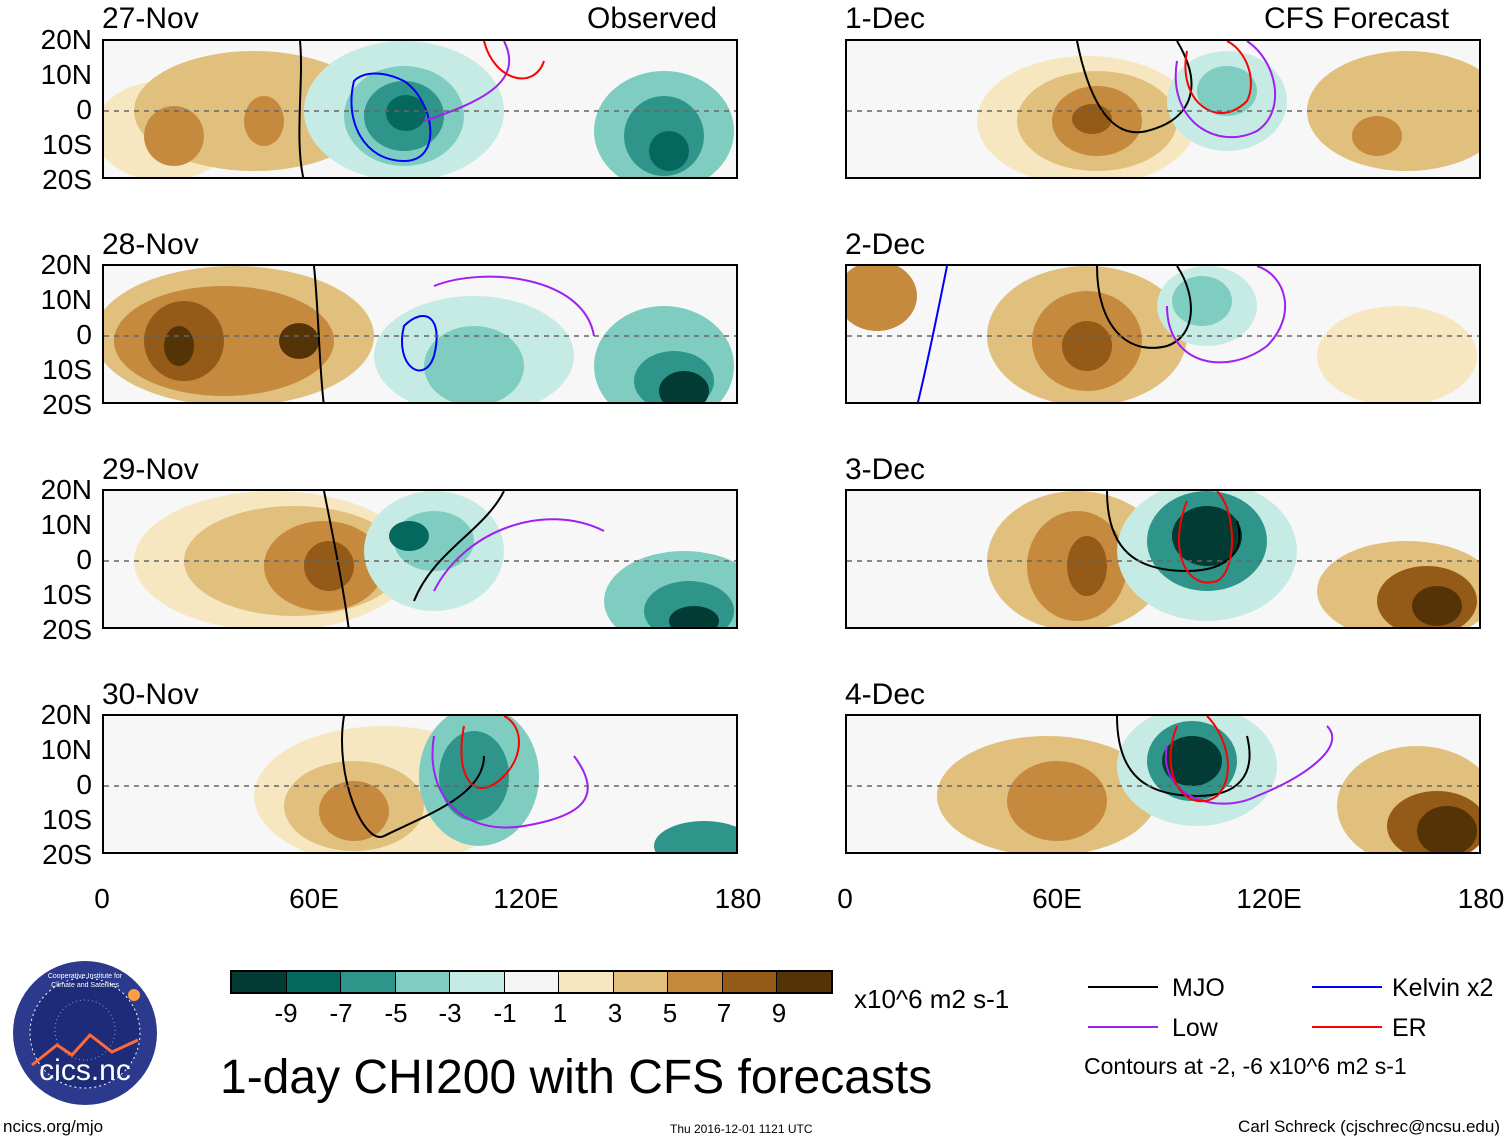 This screenshot has height=1142, width=1510. I want to click on map-panel-28-nov, so click(420, 334).